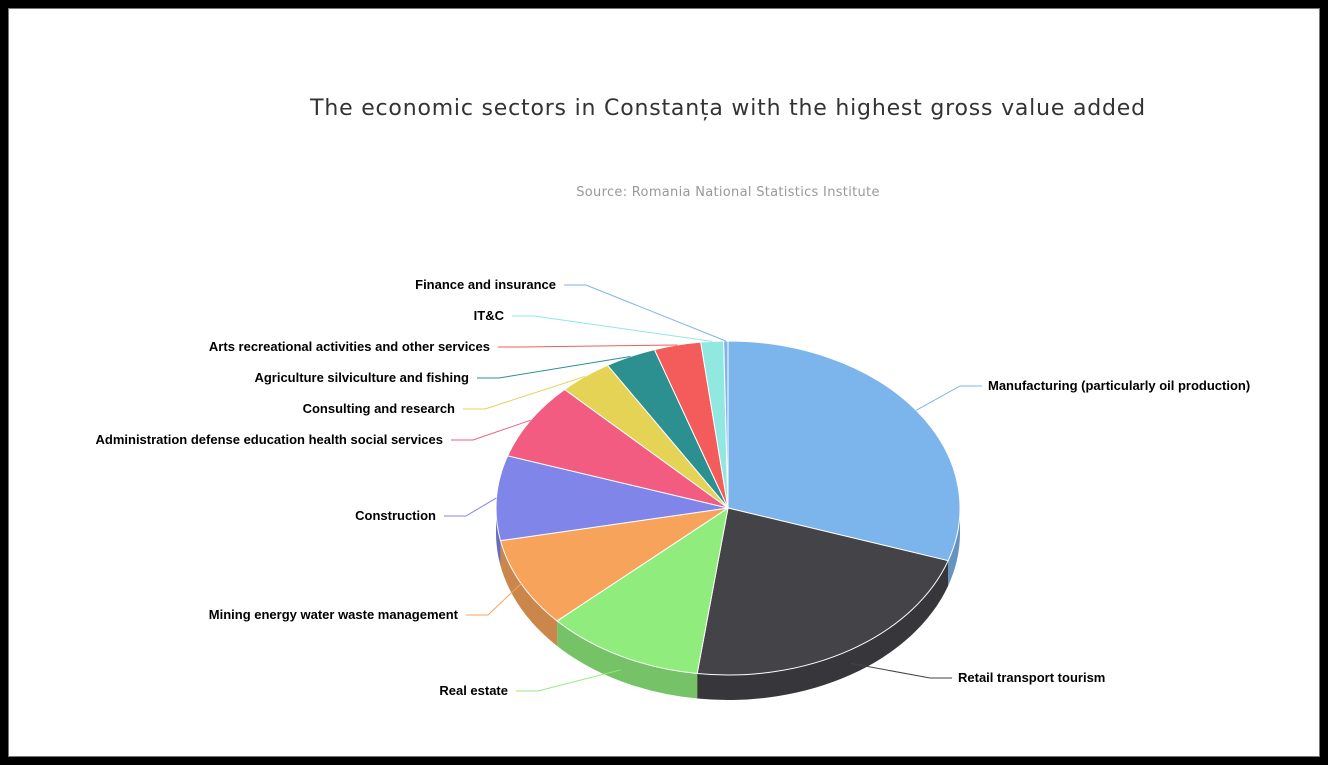  Describe the element at coordinates (334, 614) in the screenshot. I see `slice-label: Mining energy water waste management` at that location.